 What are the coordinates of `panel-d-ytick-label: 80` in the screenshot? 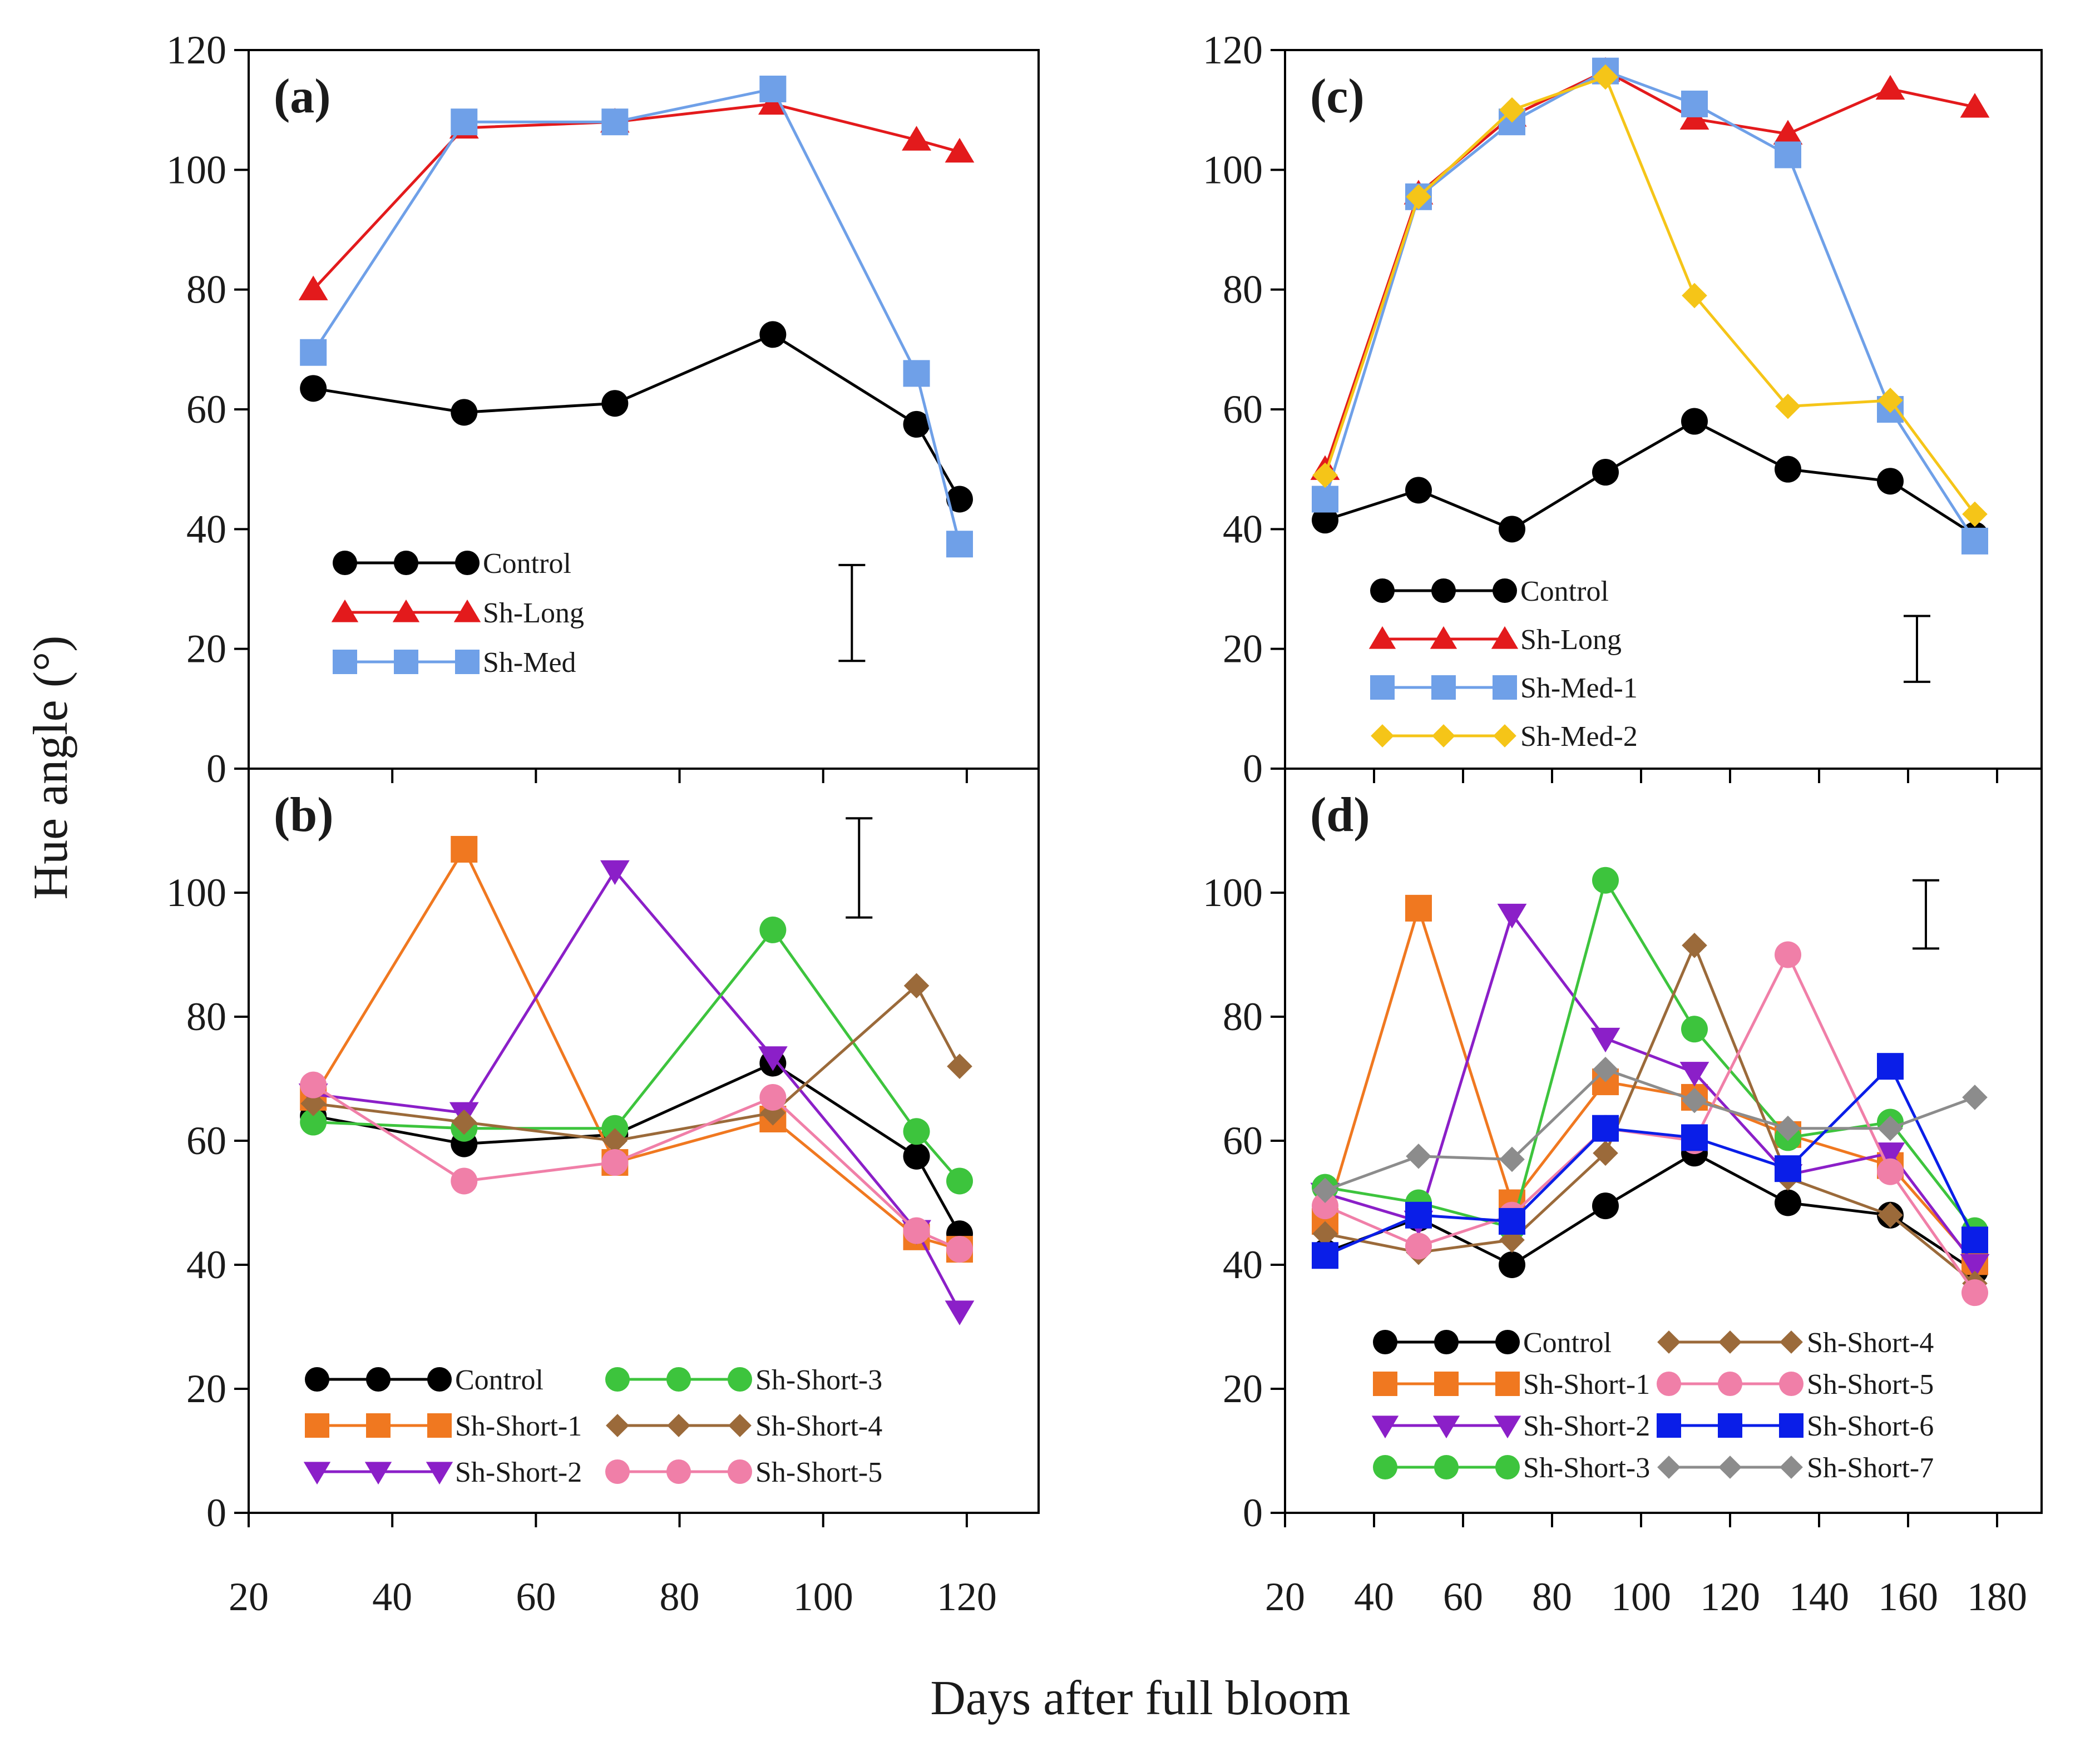 It's located at (1243, 1017).